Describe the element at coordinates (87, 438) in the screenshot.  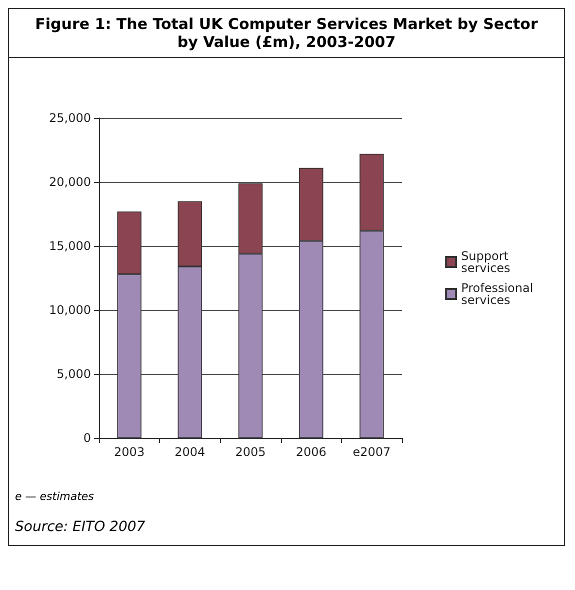
I see `y-tick-label: 0` at that location.